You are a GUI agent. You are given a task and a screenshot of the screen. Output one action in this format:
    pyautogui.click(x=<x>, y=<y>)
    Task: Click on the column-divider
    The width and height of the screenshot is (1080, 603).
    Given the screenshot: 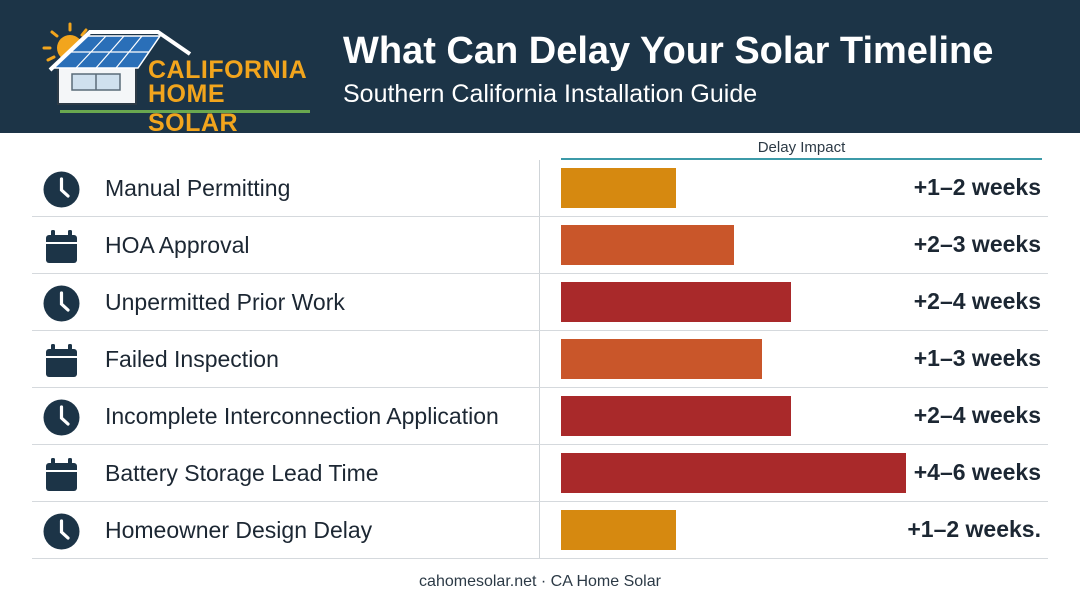 What is the action you would take?
    pyautogui.click(x=539, y=359)
    